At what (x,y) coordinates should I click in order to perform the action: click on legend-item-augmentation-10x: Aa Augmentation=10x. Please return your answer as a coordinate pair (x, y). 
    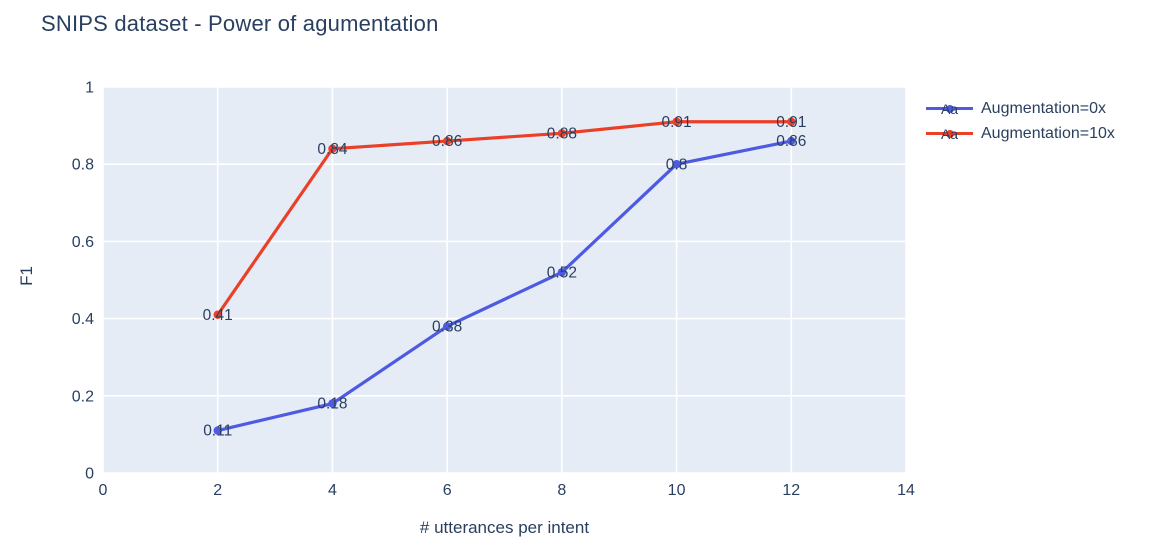
    Looking at the image, I should click on (1020, 133).